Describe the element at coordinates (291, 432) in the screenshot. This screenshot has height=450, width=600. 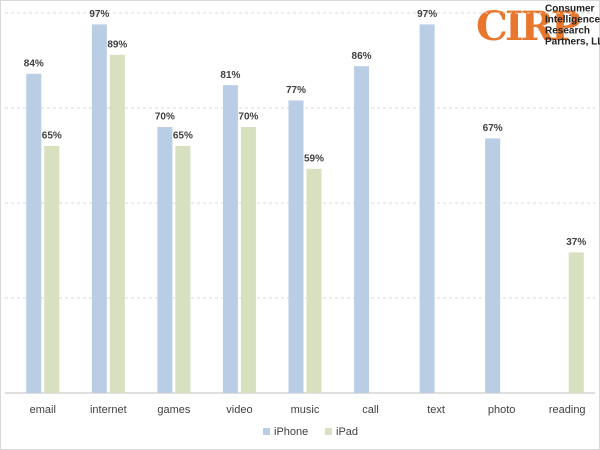
I see `legend-label: iPhone` at that location.